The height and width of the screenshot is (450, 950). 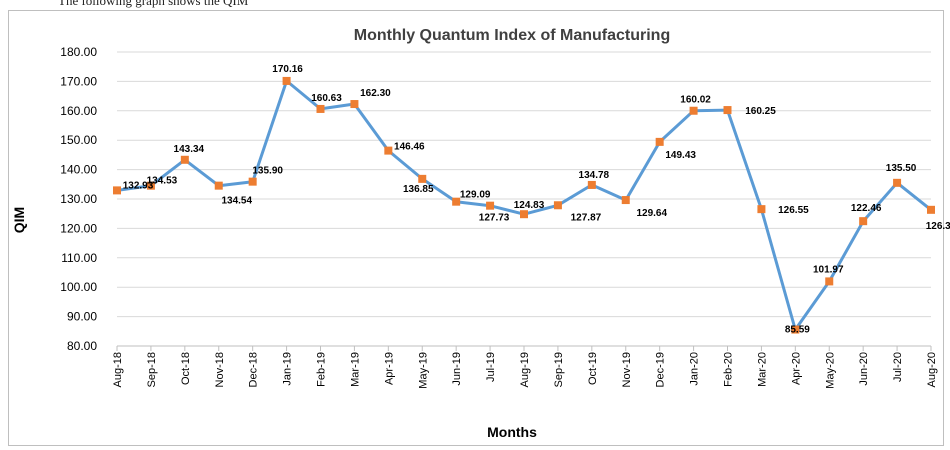 I want to click on chart-title: Monthly Quantum Index of Manufacturing, so click(x=512, y=35).